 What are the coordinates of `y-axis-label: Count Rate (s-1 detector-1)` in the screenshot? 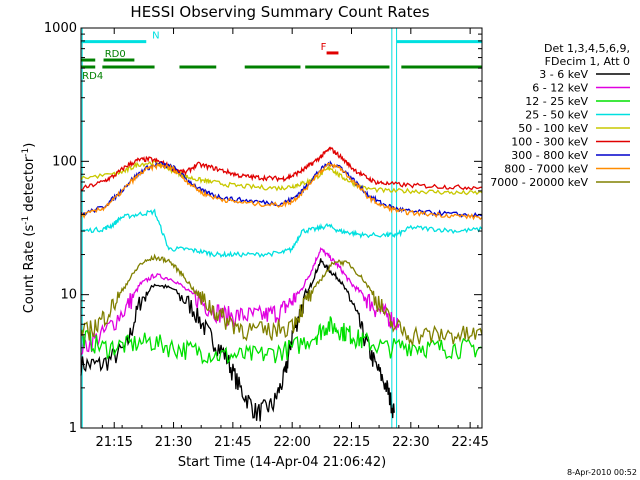 It's located at (29, 228).